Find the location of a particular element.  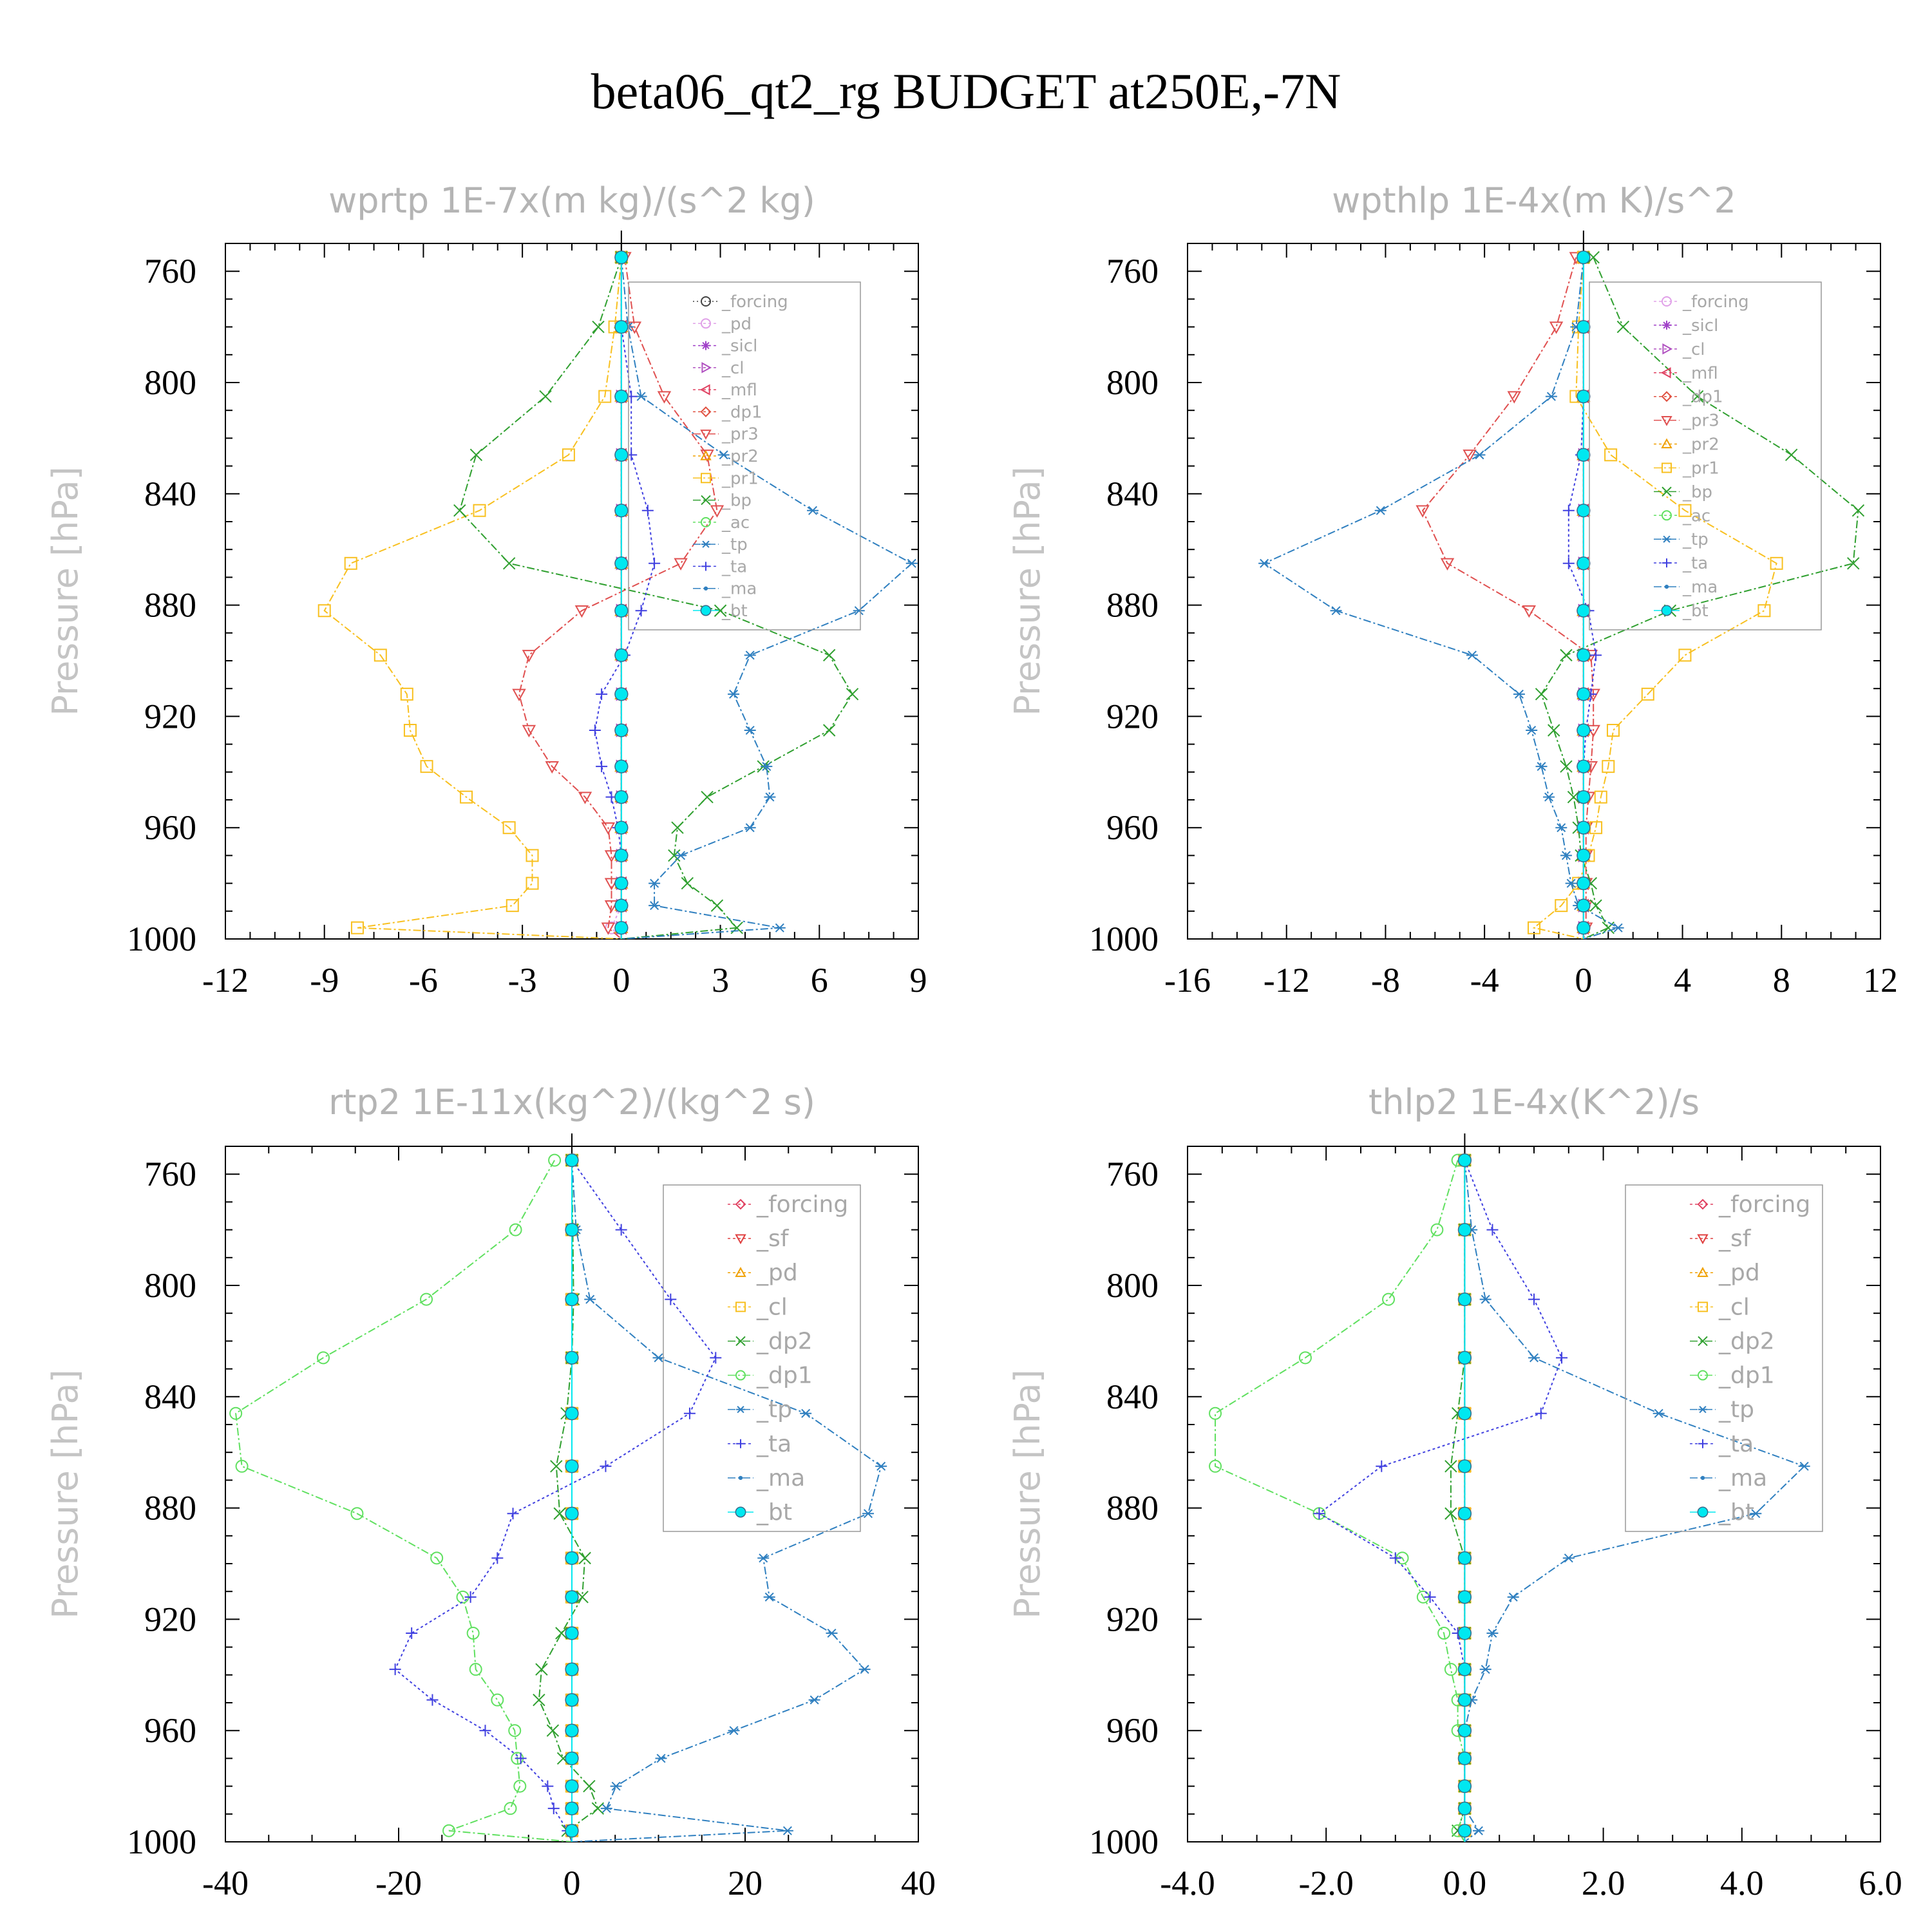

legend-entry: _forcing is located at coordinates (1750, 1204).